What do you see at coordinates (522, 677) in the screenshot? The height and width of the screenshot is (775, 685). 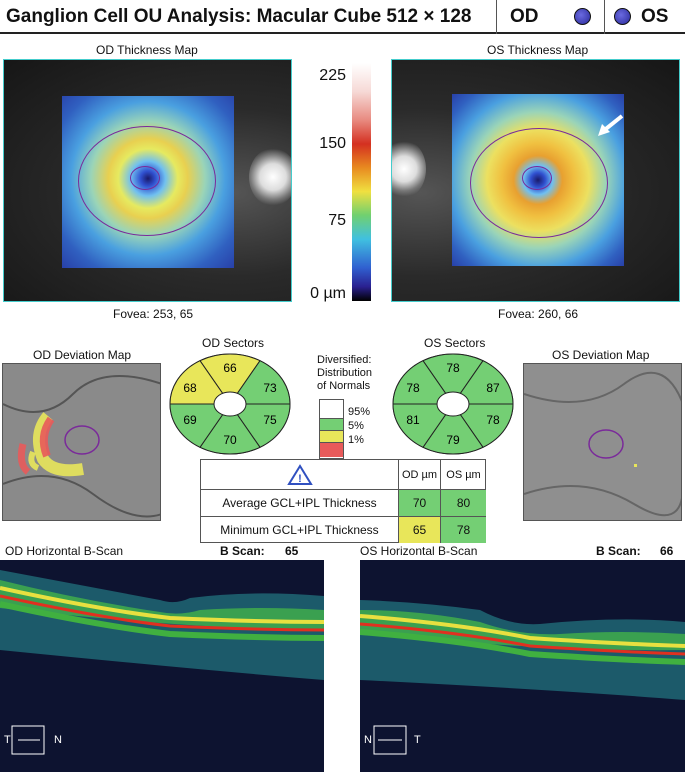 I see `os-bscan-layers` at bounding box center [522, 677].